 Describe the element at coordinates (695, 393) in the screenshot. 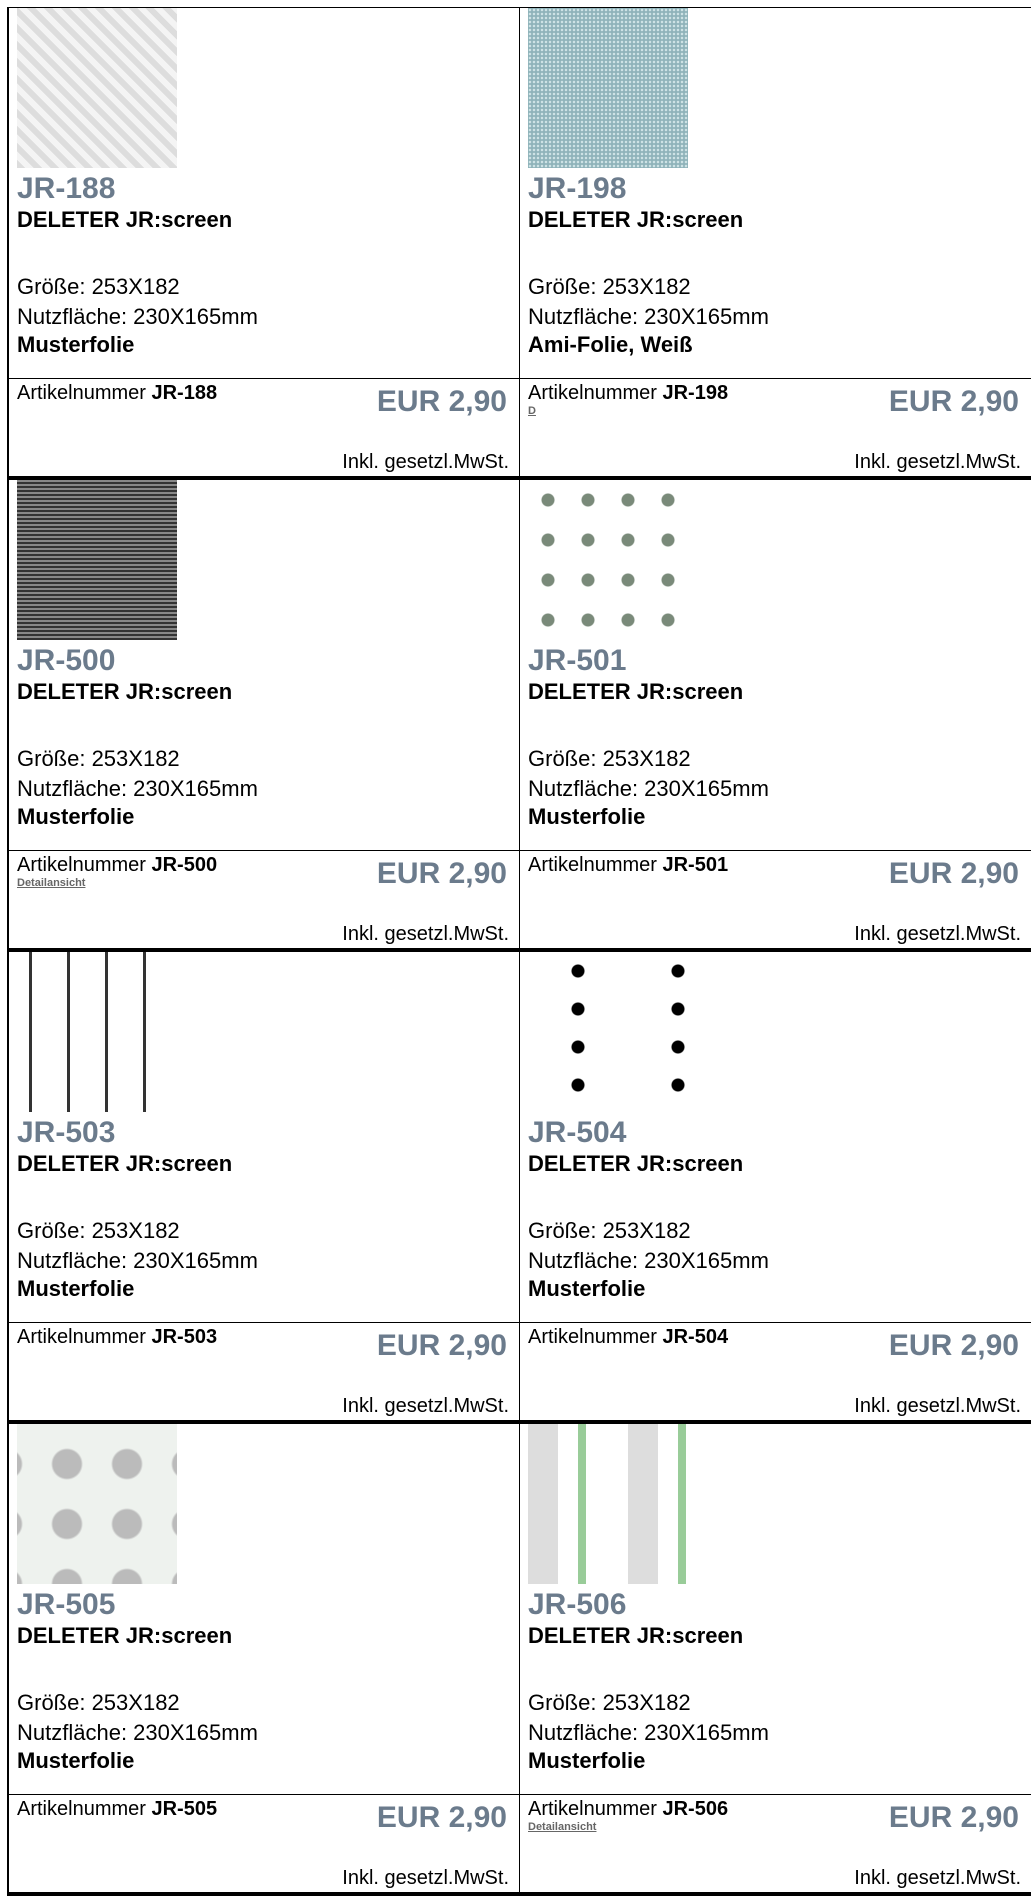

I see `article-code: JR-198` at that location.